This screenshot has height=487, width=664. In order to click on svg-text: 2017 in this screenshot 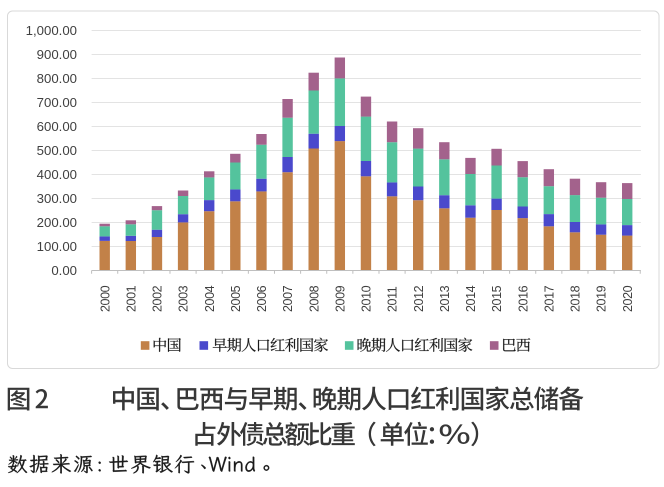, I will do `click(549, 298)`.